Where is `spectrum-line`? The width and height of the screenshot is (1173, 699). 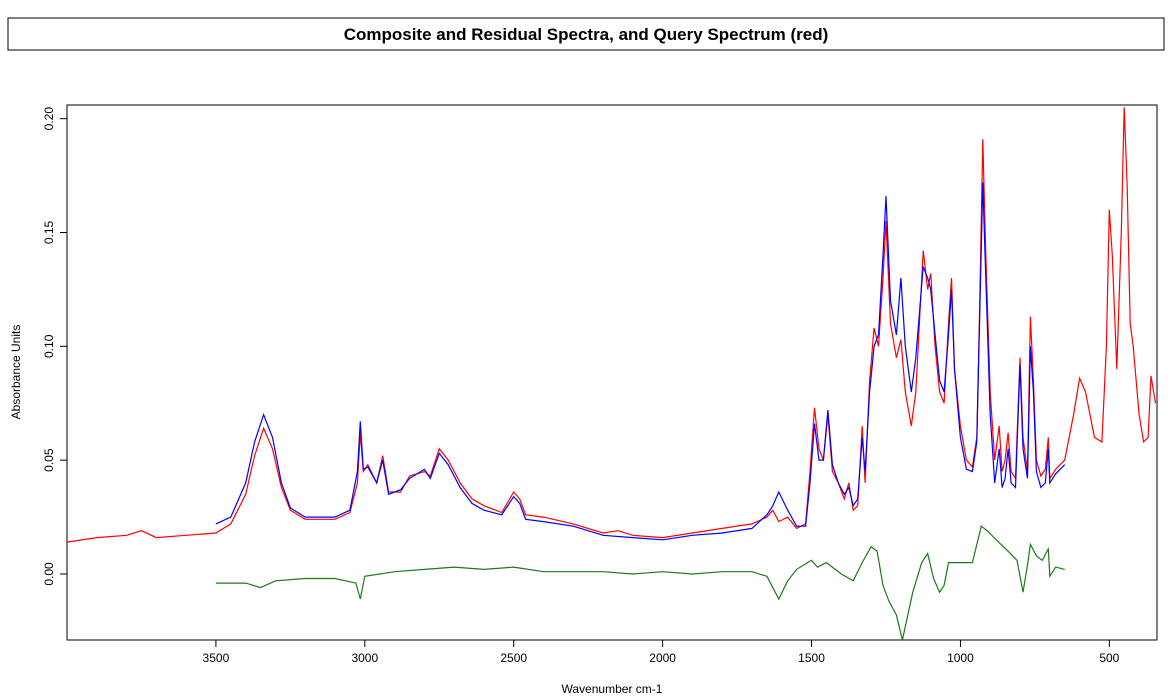 spectrum-line is located at coordinates (640, 583).